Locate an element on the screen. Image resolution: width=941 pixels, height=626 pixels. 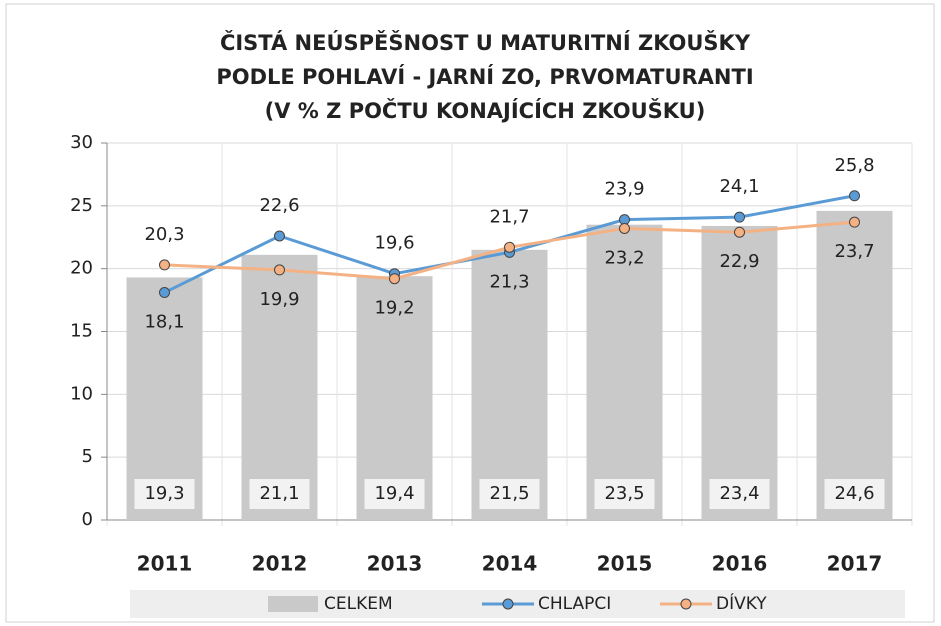
line-label: 19,2 is located at coordinates (394, 308).